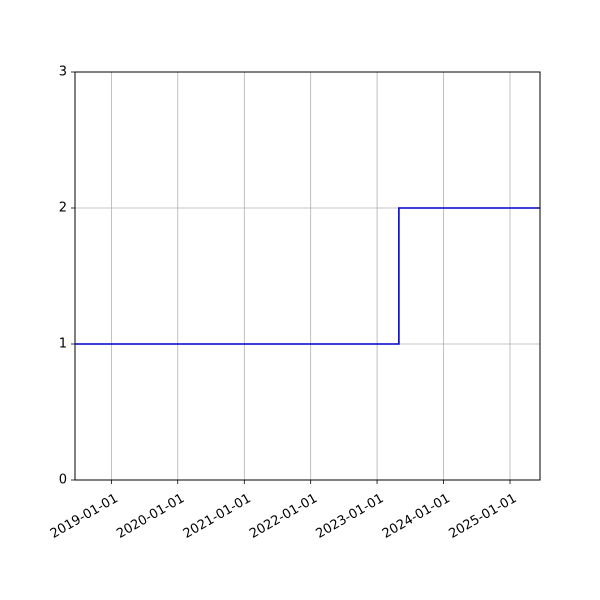  Describe the element at coordinates (416, 516) in the screenshot. I see `x-tick-label: 2024-01-01` at that location.